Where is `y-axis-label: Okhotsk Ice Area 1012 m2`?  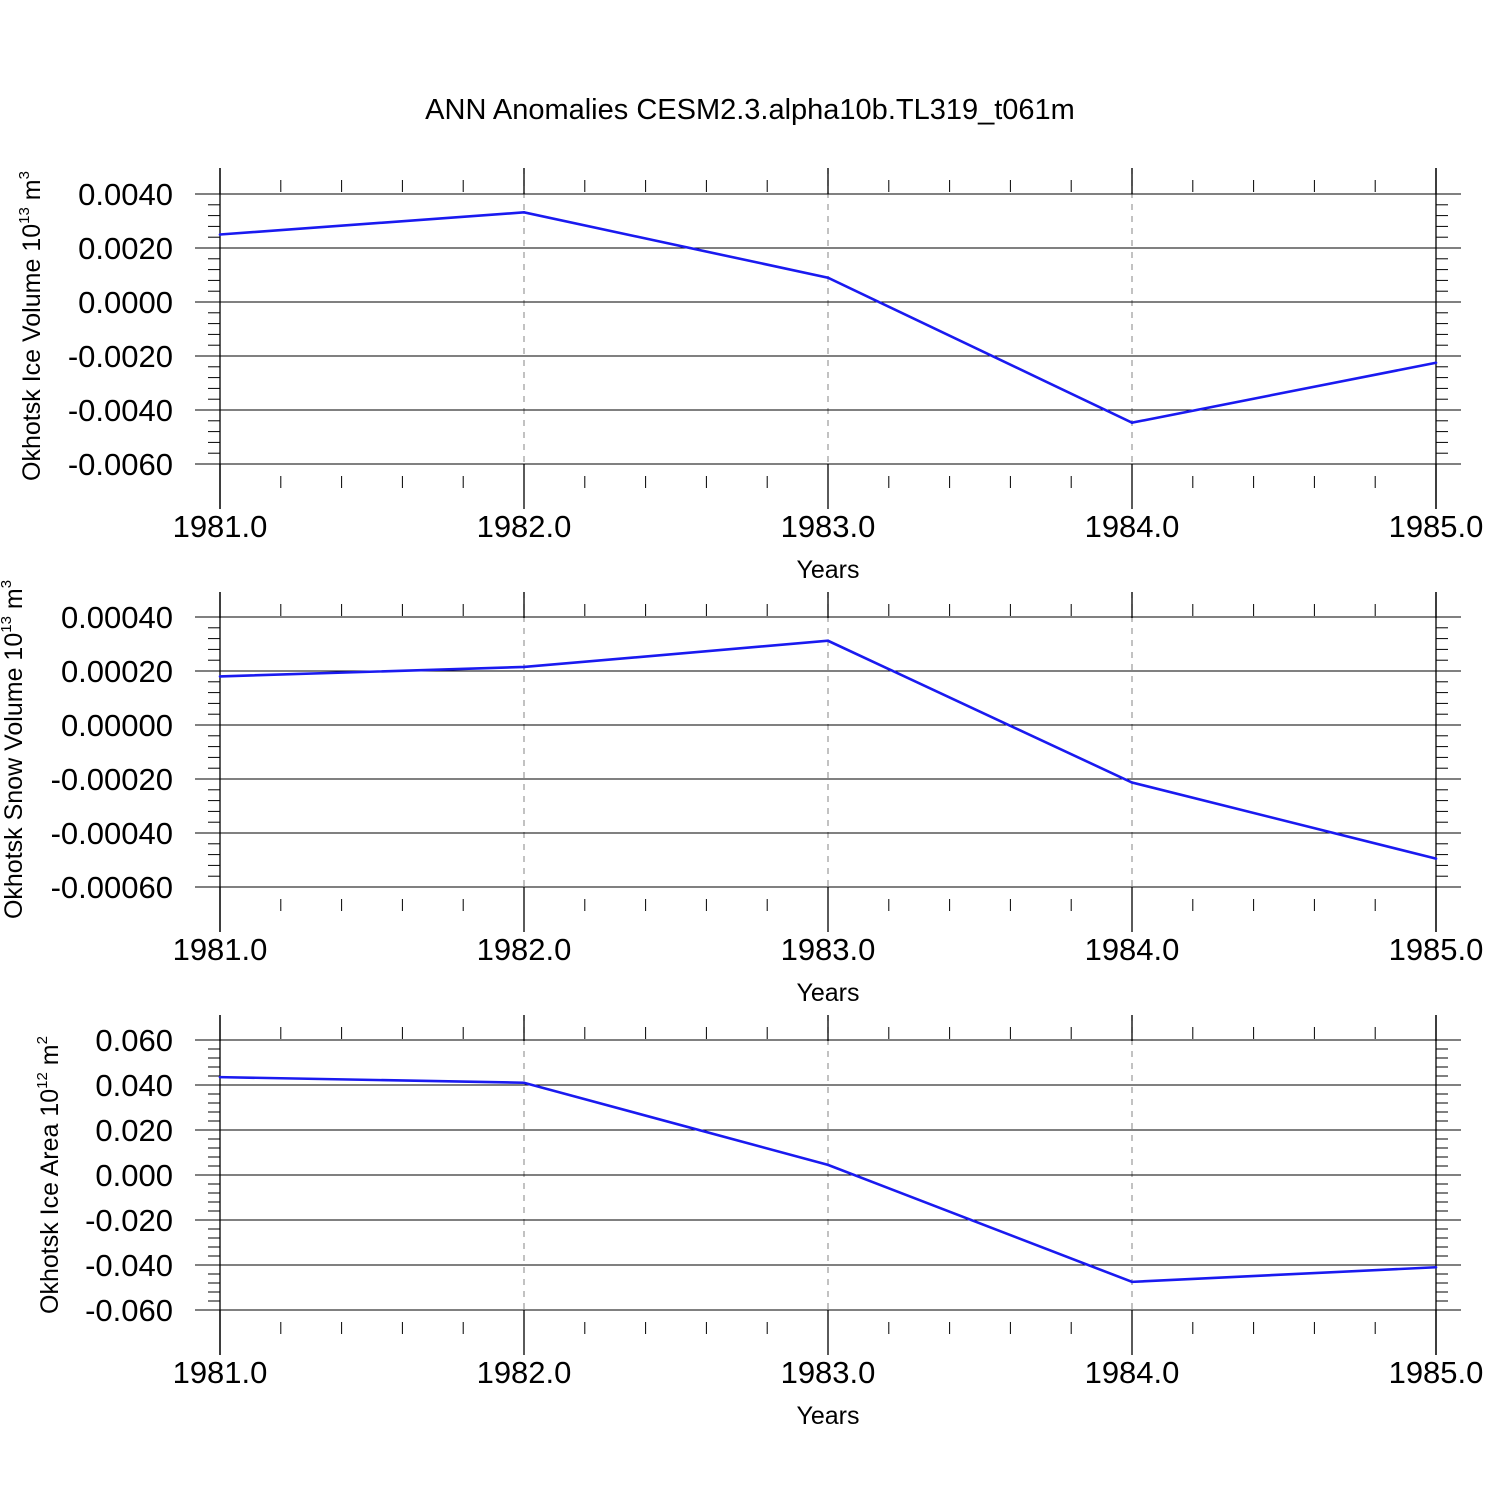 y-axis-label: Okhotsk Ice Area 1012 m2 is located at coordinates (49, 1175).